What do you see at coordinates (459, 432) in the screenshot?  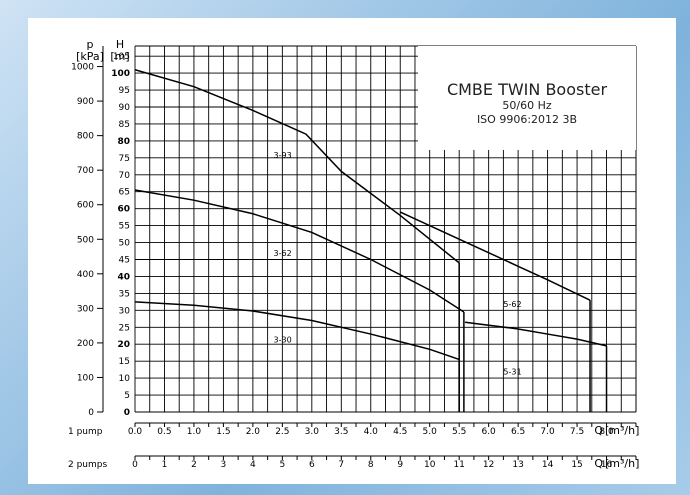 I see `x1-tick-label: 5.5` at bounding box center [459, 432].